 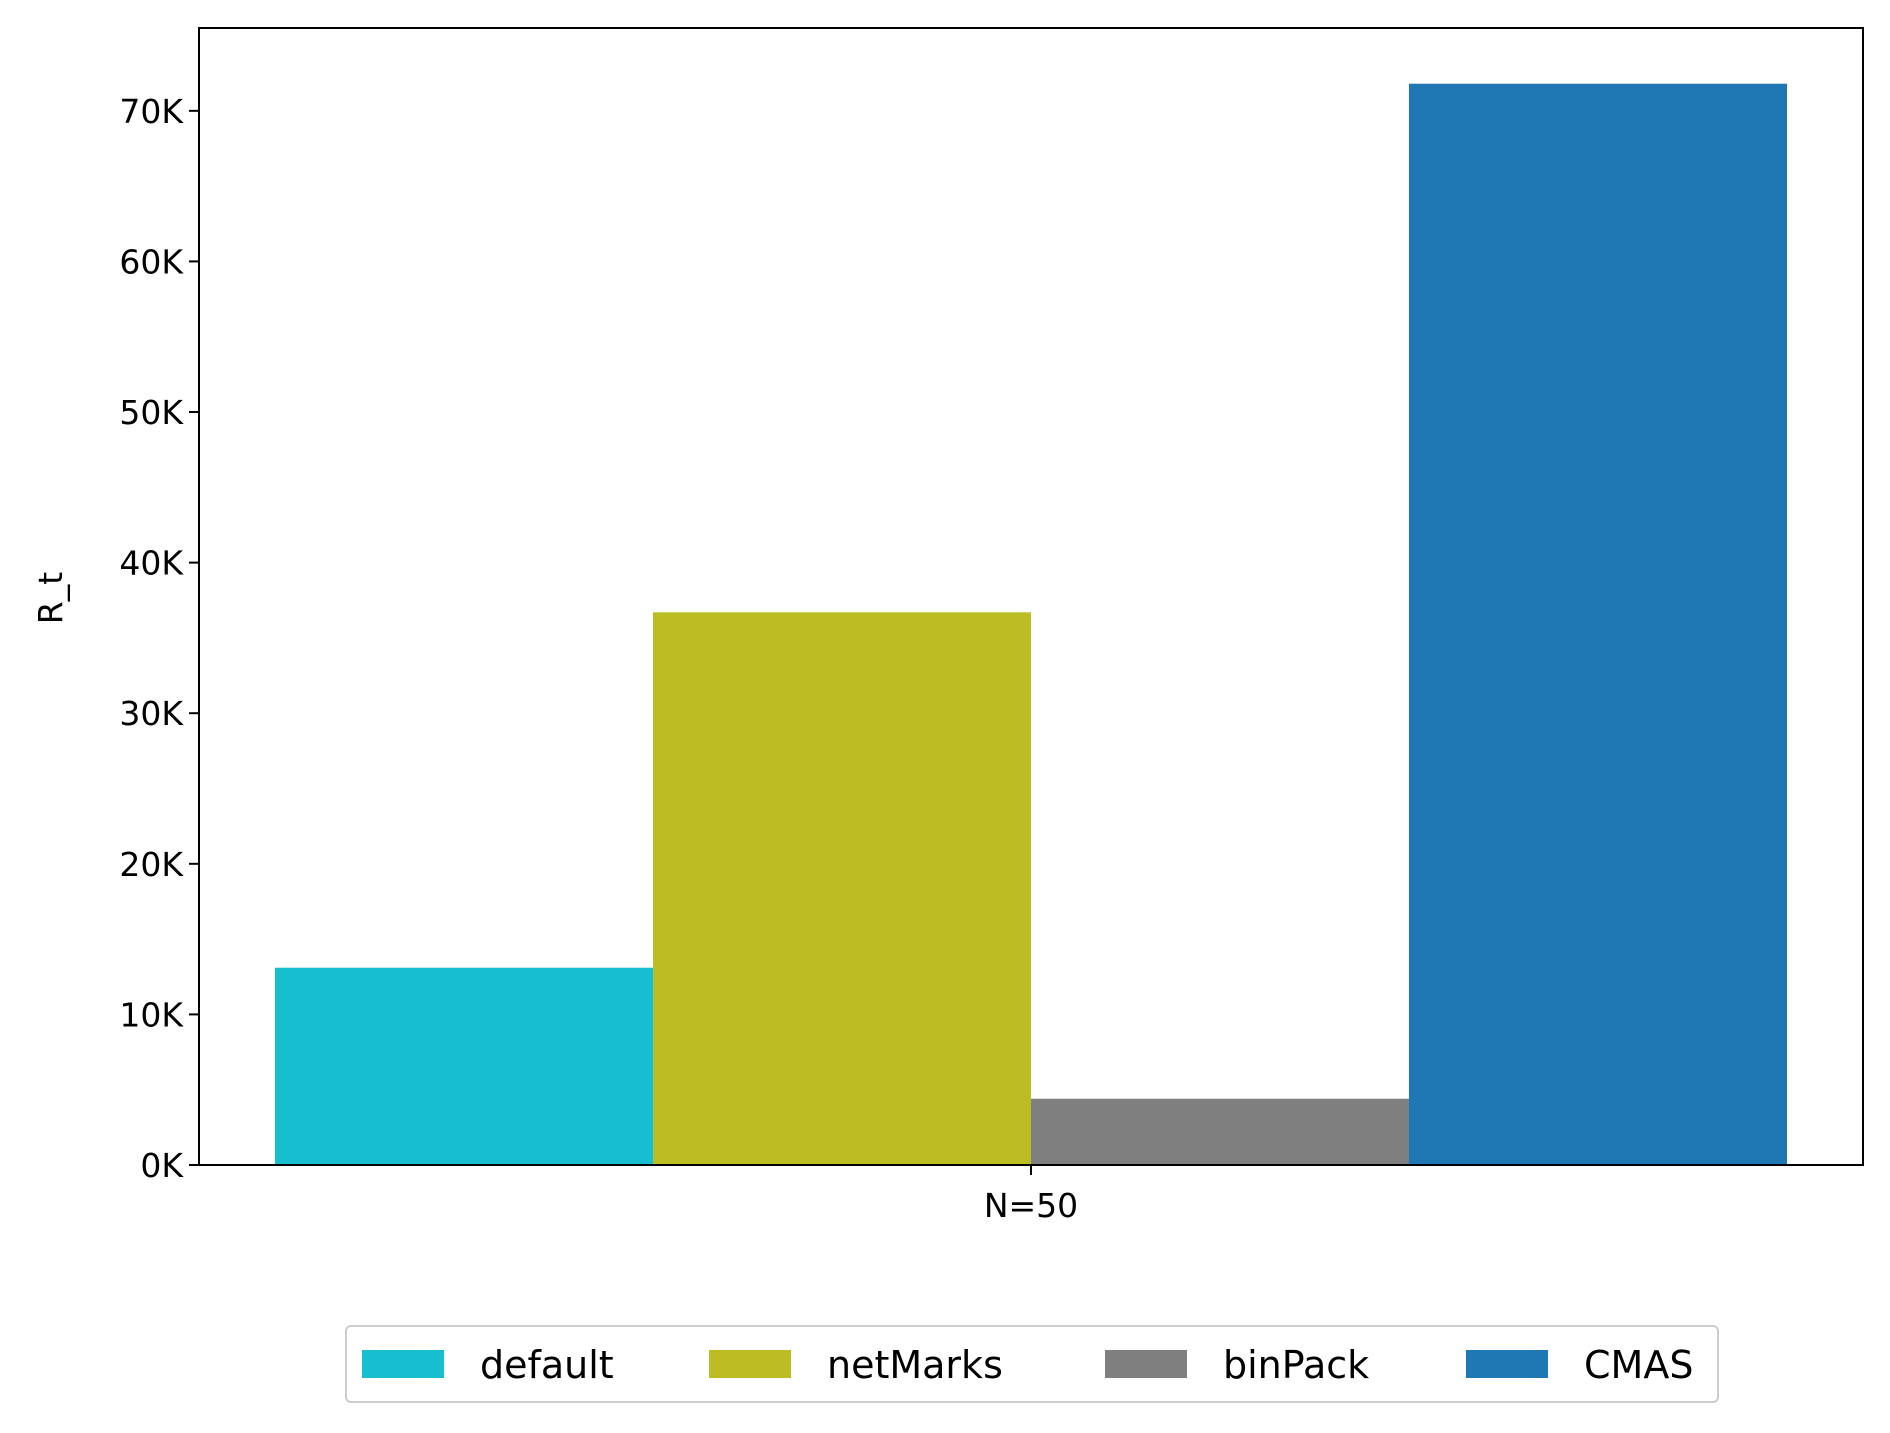 I want to click on y-tick-label: 20K, so click(x=151, y=864).